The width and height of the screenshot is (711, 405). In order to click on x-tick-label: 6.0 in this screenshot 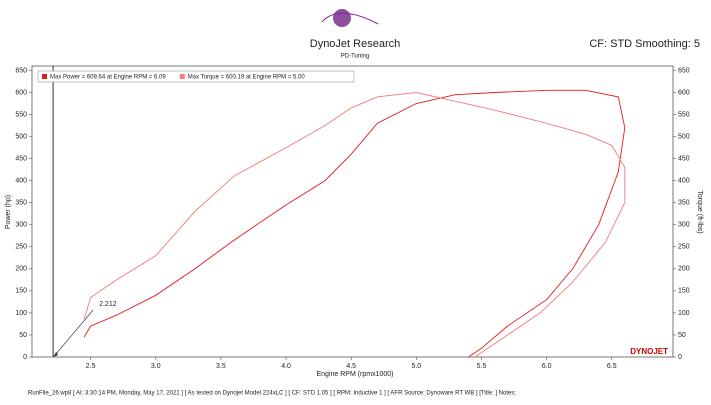, I will do `click(547, 366)`.